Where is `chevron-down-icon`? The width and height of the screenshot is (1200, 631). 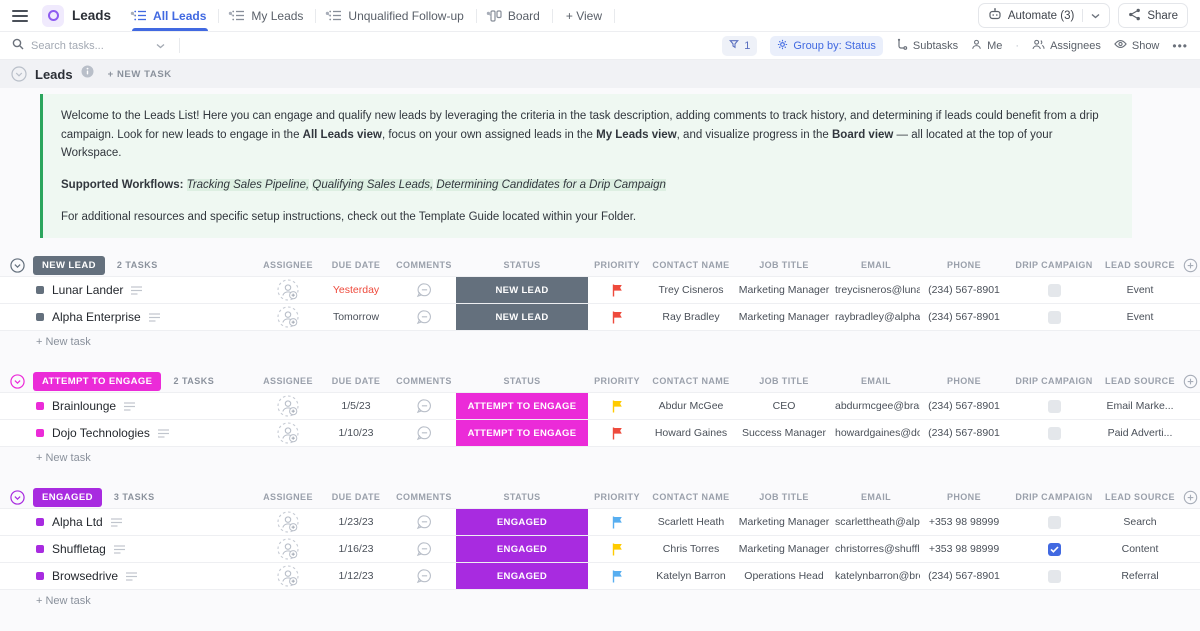
chevron-down-icon is located at coordinates (160, 46).